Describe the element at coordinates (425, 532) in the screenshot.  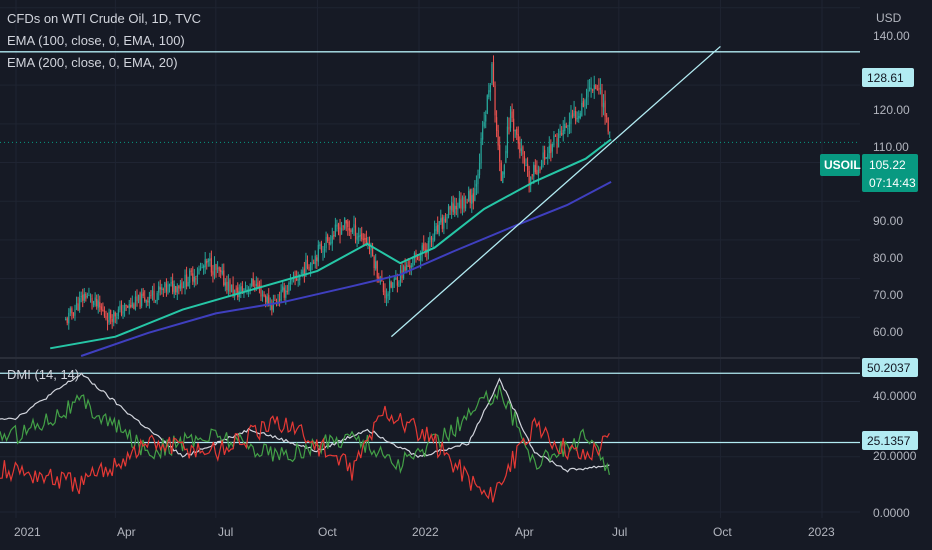
I see `time-tick: 2022` at that location.